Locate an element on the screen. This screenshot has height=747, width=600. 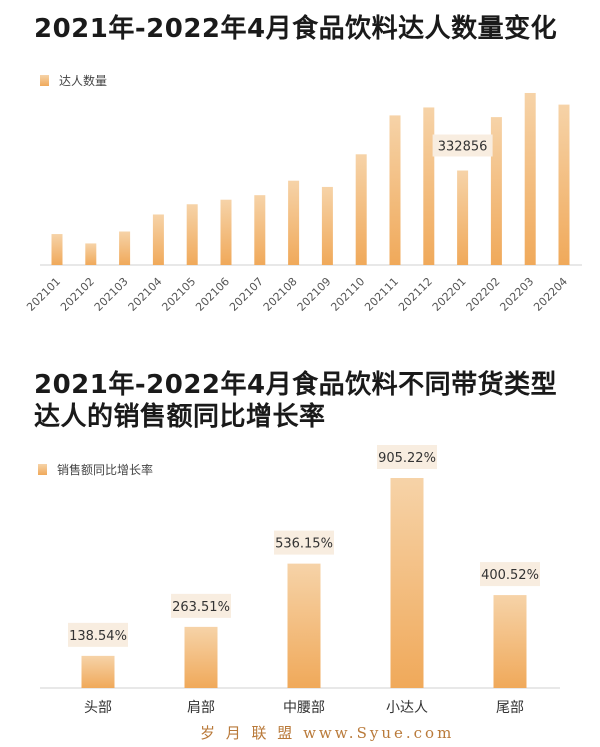
bar-头部 is located at coordinates (98, 671).